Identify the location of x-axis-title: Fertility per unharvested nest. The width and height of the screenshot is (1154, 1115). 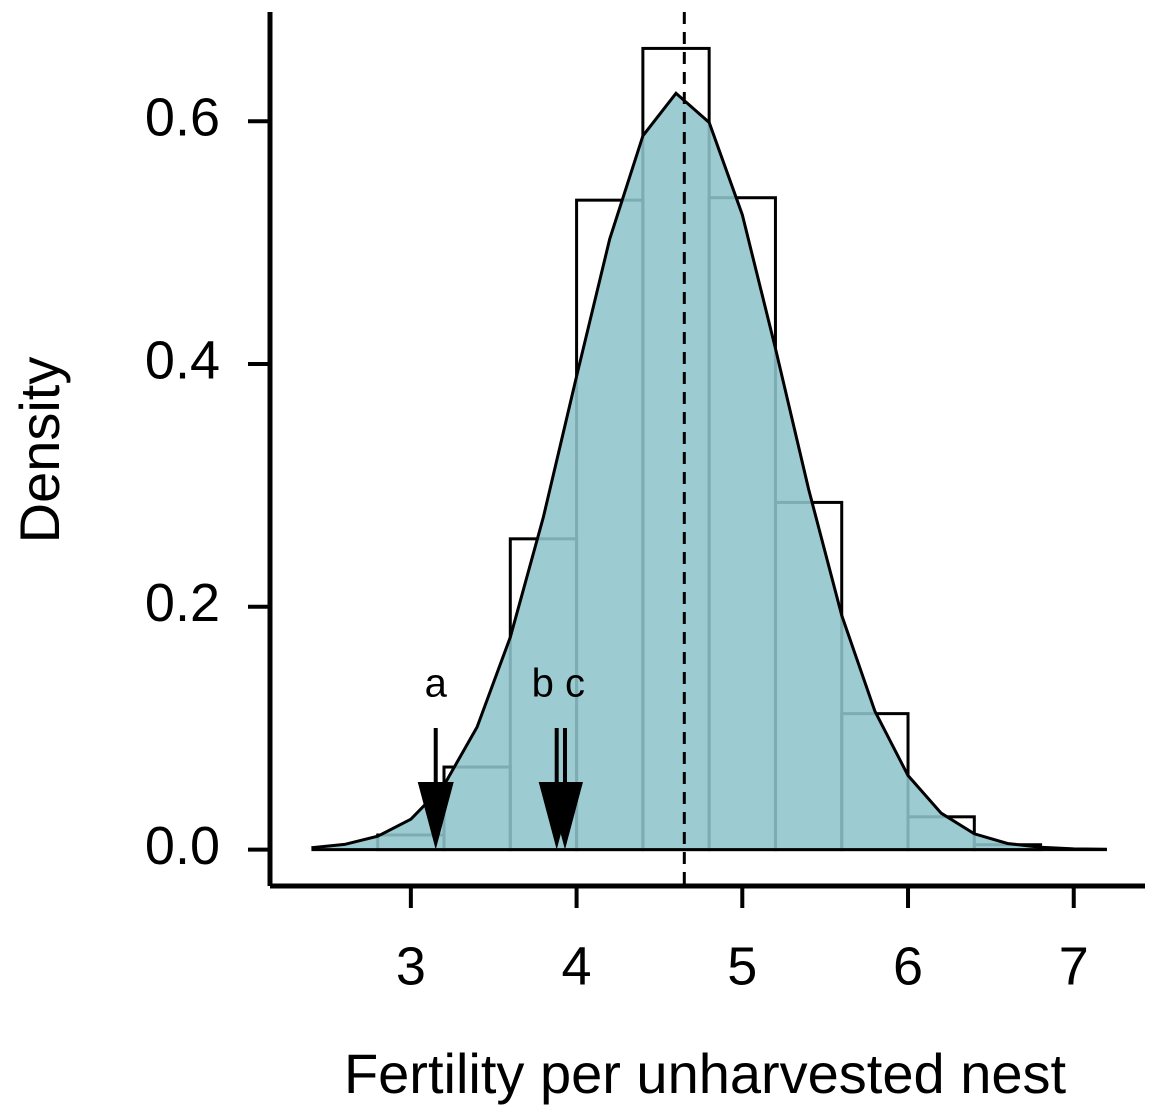
(705, 1073).